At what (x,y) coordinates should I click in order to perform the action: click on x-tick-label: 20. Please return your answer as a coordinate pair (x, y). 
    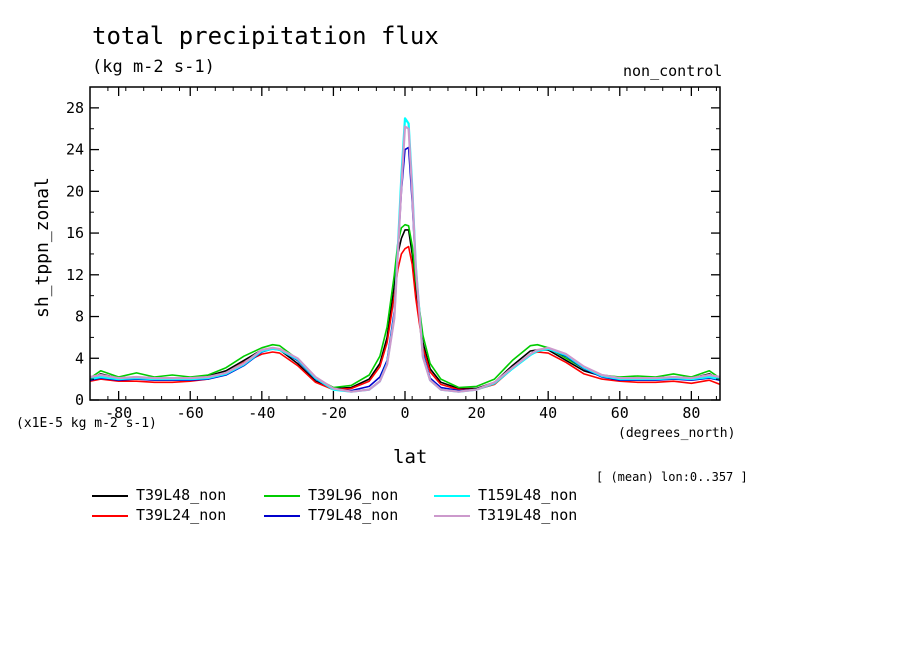
    Looking at the image, I should click on (477, 413).